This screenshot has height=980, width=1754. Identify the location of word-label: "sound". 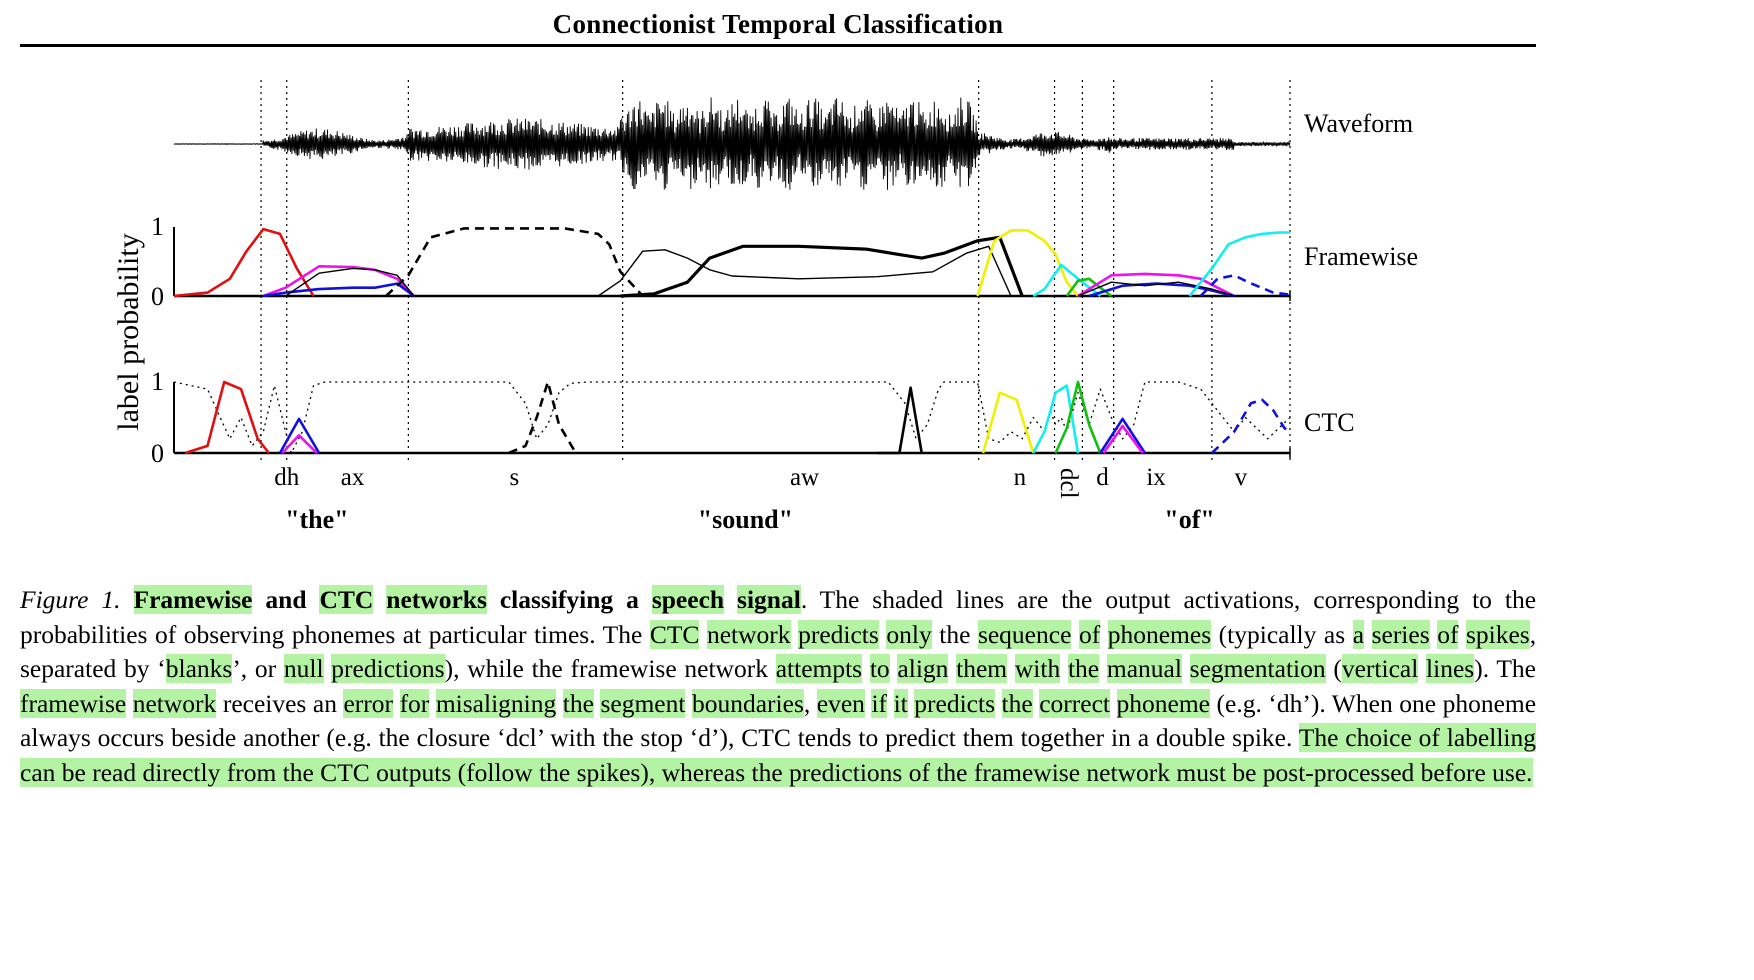
(745, 519).